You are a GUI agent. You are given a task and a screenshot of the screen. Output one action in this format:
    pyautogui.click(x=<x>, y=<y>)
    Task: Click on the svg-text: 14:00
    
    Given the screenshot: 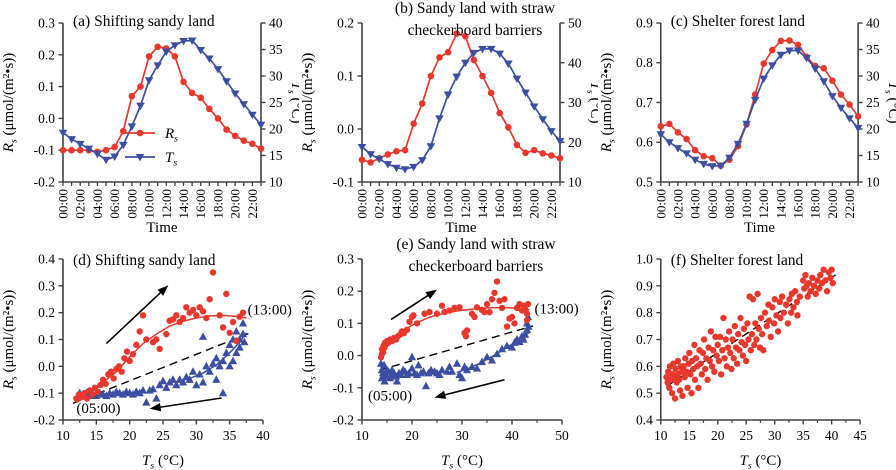 What is the action you would take?
    pyautogui.click(x=183, y=204)
    